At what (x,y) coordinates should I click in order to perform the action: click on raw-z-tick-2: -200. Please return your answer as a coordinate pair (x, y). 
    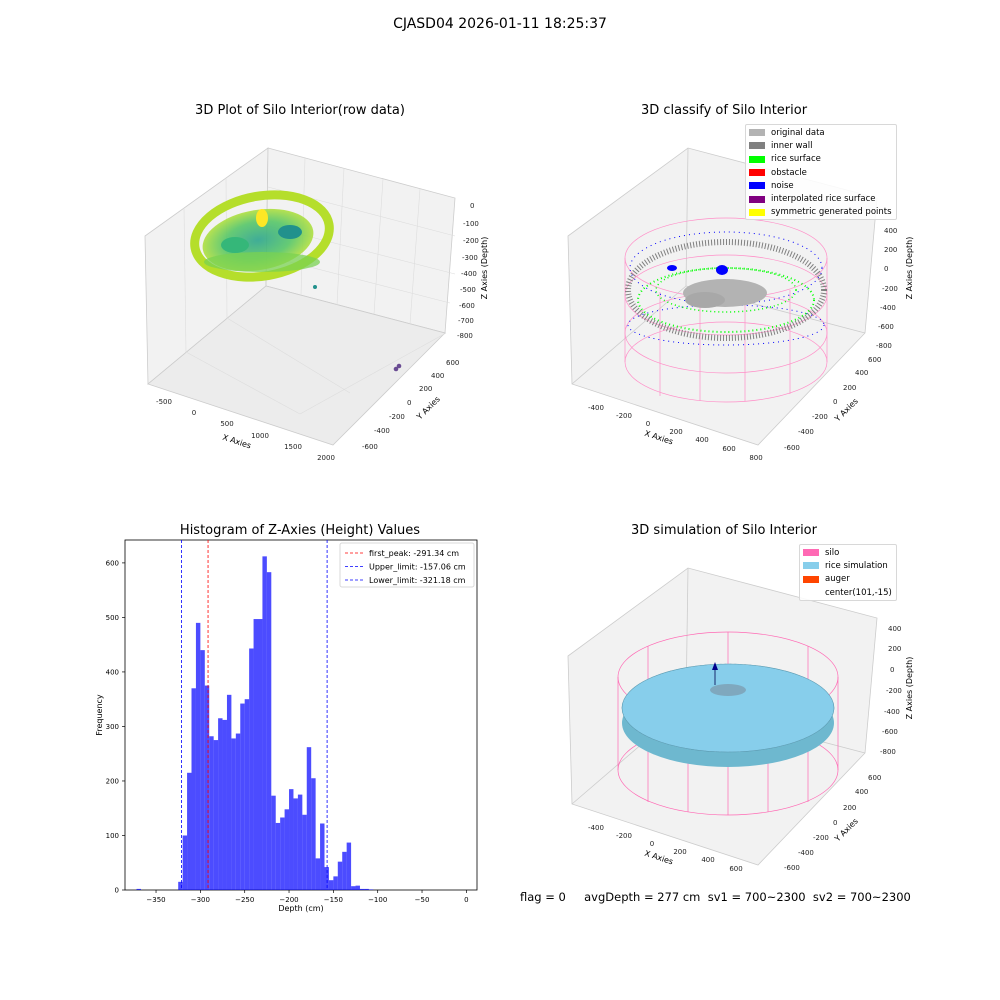
    Looking at the image, I should click on (471, 241).